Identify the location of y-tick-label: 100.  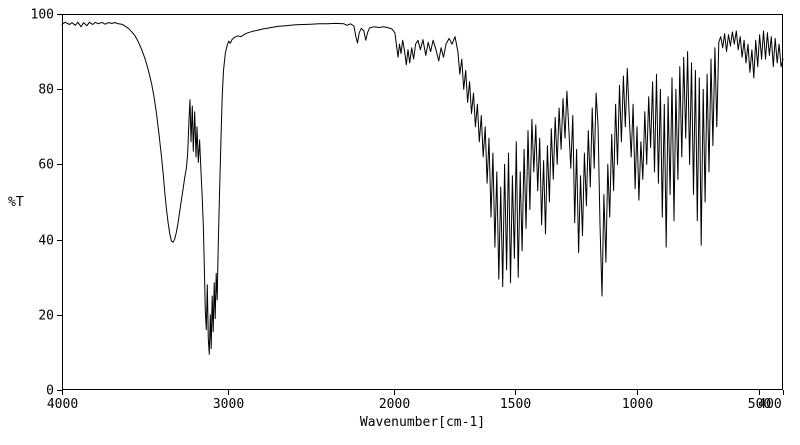
(42, 15).